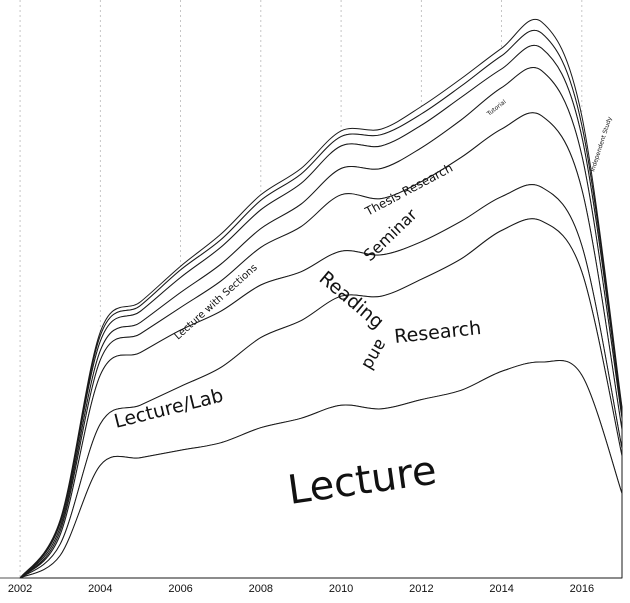 The image size is (630, 603). Describe the element at coordinates (20, 589) in the screenshot. I see `x-tick-label-2002: 2002` at that location.